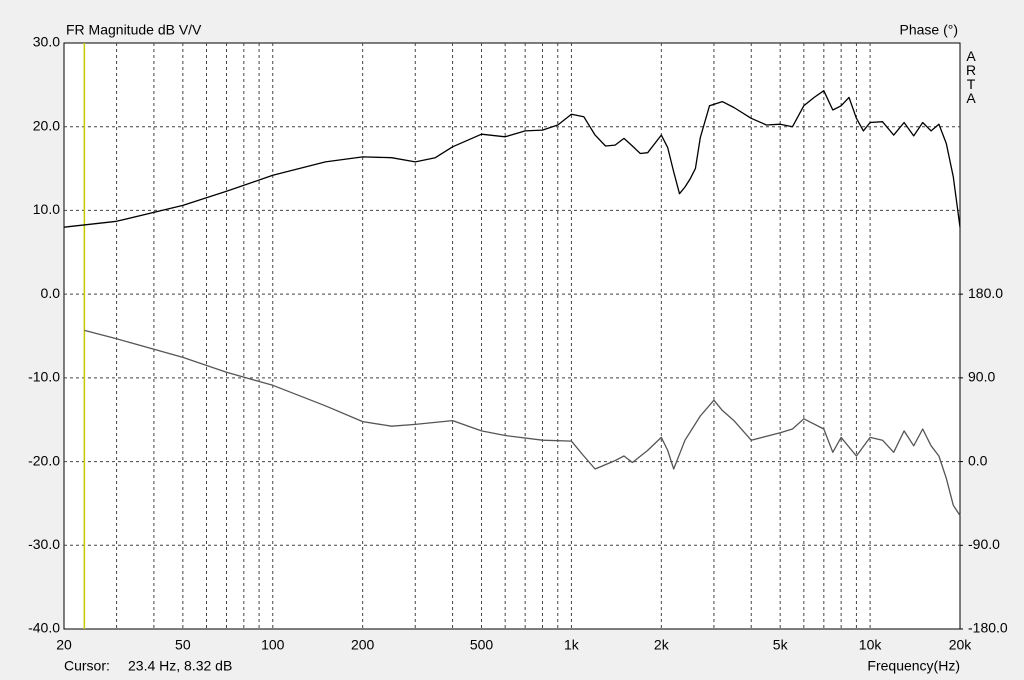 The height and width of the screenshot is (680, 1024). Describe the element at coordinates (44, 628) in the screenshot. I see `y-tick-label: -40.0` at that location.